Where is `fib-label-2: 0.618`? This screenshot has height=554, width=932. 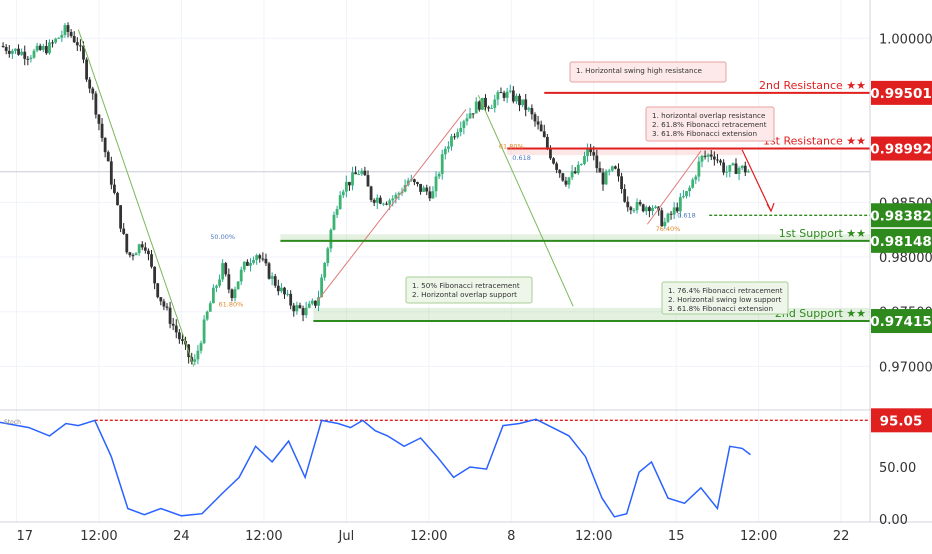 fib-label-2: 0.618 is located at coordinates (521, 158).